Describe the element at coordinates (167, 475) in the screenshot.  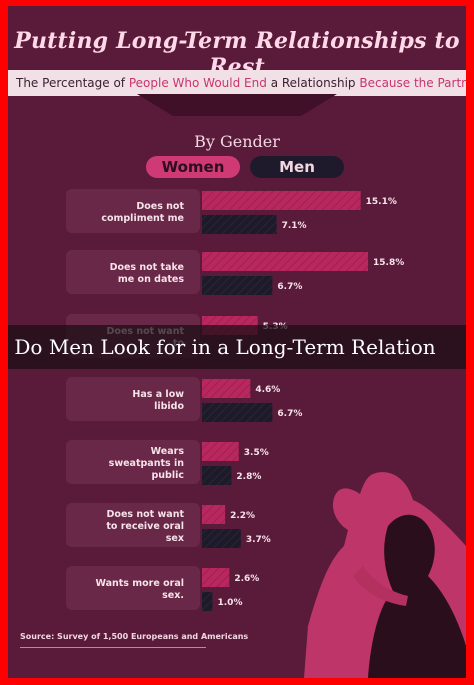
I see `category-label: public` at that location.